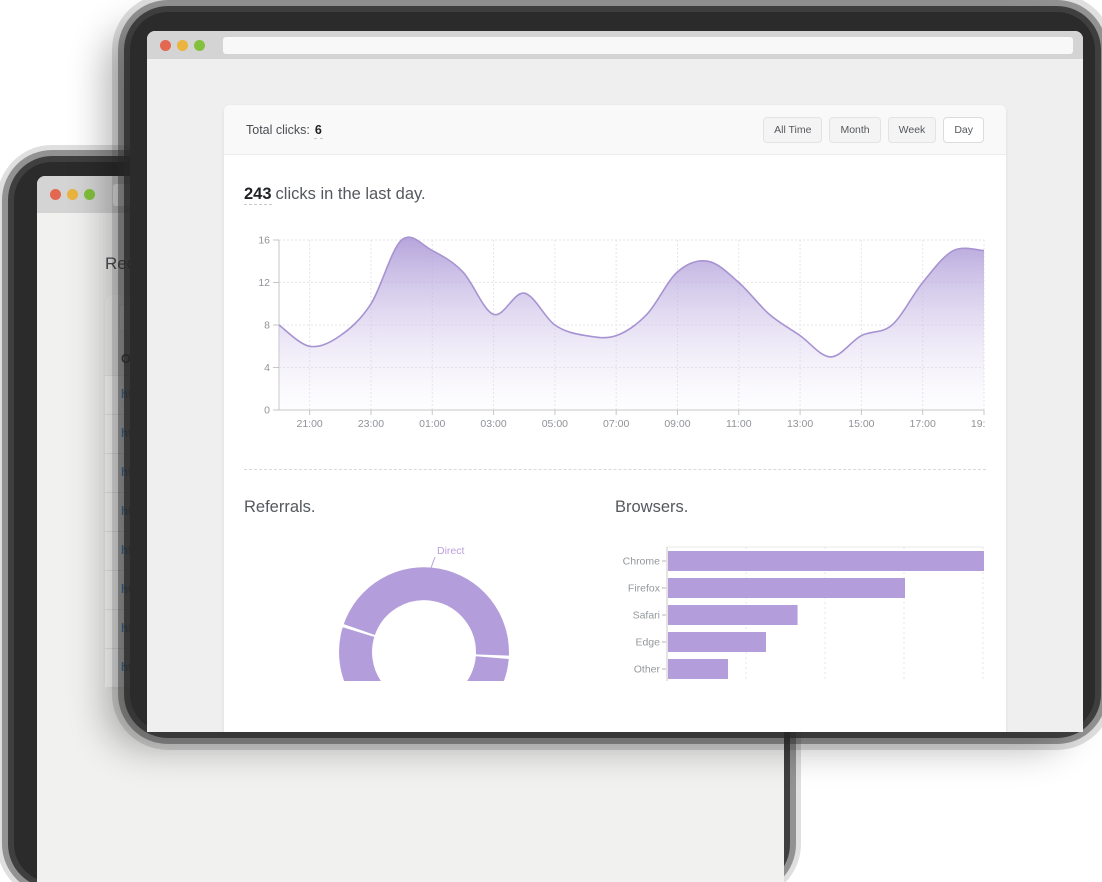 Image resolution: width=1102 pixels, height=882 pixels. Describe the element at coordinates (555, 424) in the screenshot. I see `svg-text: 05:00` at that location.